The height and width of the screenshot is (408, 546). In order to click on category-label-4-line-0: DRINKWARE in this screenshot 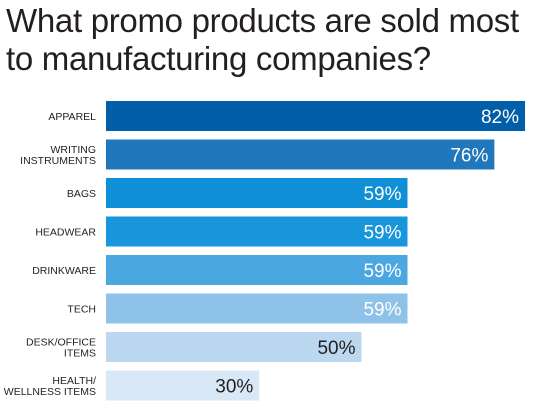, I will do `click(64, 271)`.